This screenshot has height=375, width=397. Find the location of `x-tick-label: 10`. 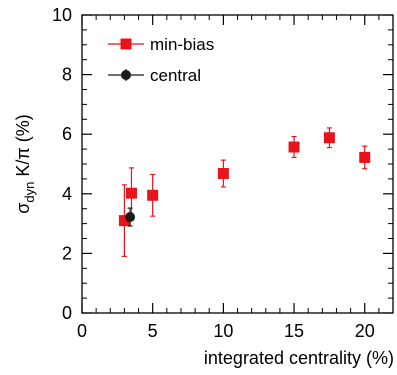

x-tick-label: 10 is located at coordinates (223, 331).